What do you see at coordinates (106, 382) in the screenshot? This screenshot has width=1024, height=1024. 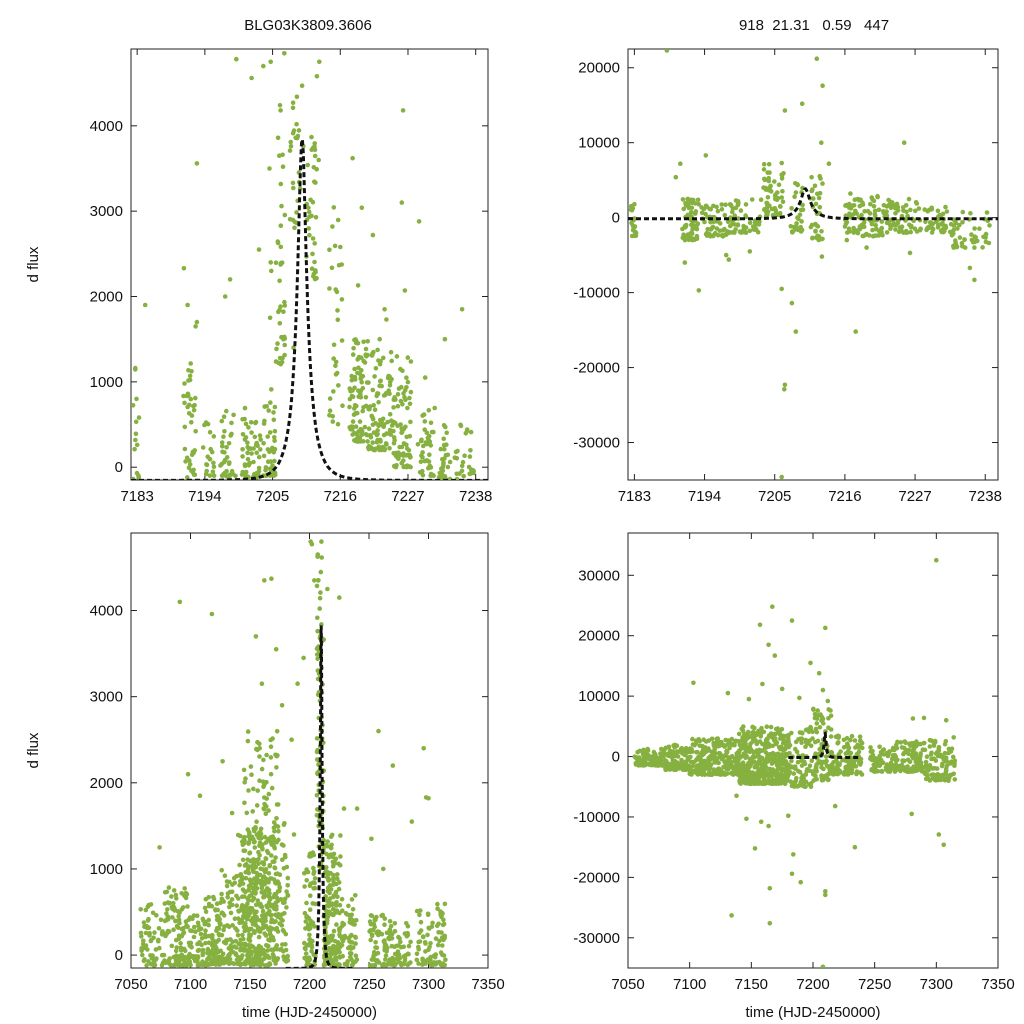 I see `y-tick-label: 1000` at bounding box center [106, 382].